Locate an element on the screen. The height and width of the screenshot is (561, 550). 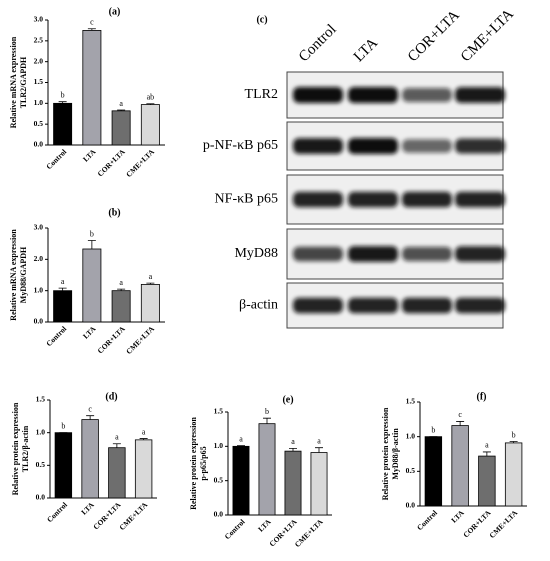
row-label: TLR2 is located at coordinates (261, 94).